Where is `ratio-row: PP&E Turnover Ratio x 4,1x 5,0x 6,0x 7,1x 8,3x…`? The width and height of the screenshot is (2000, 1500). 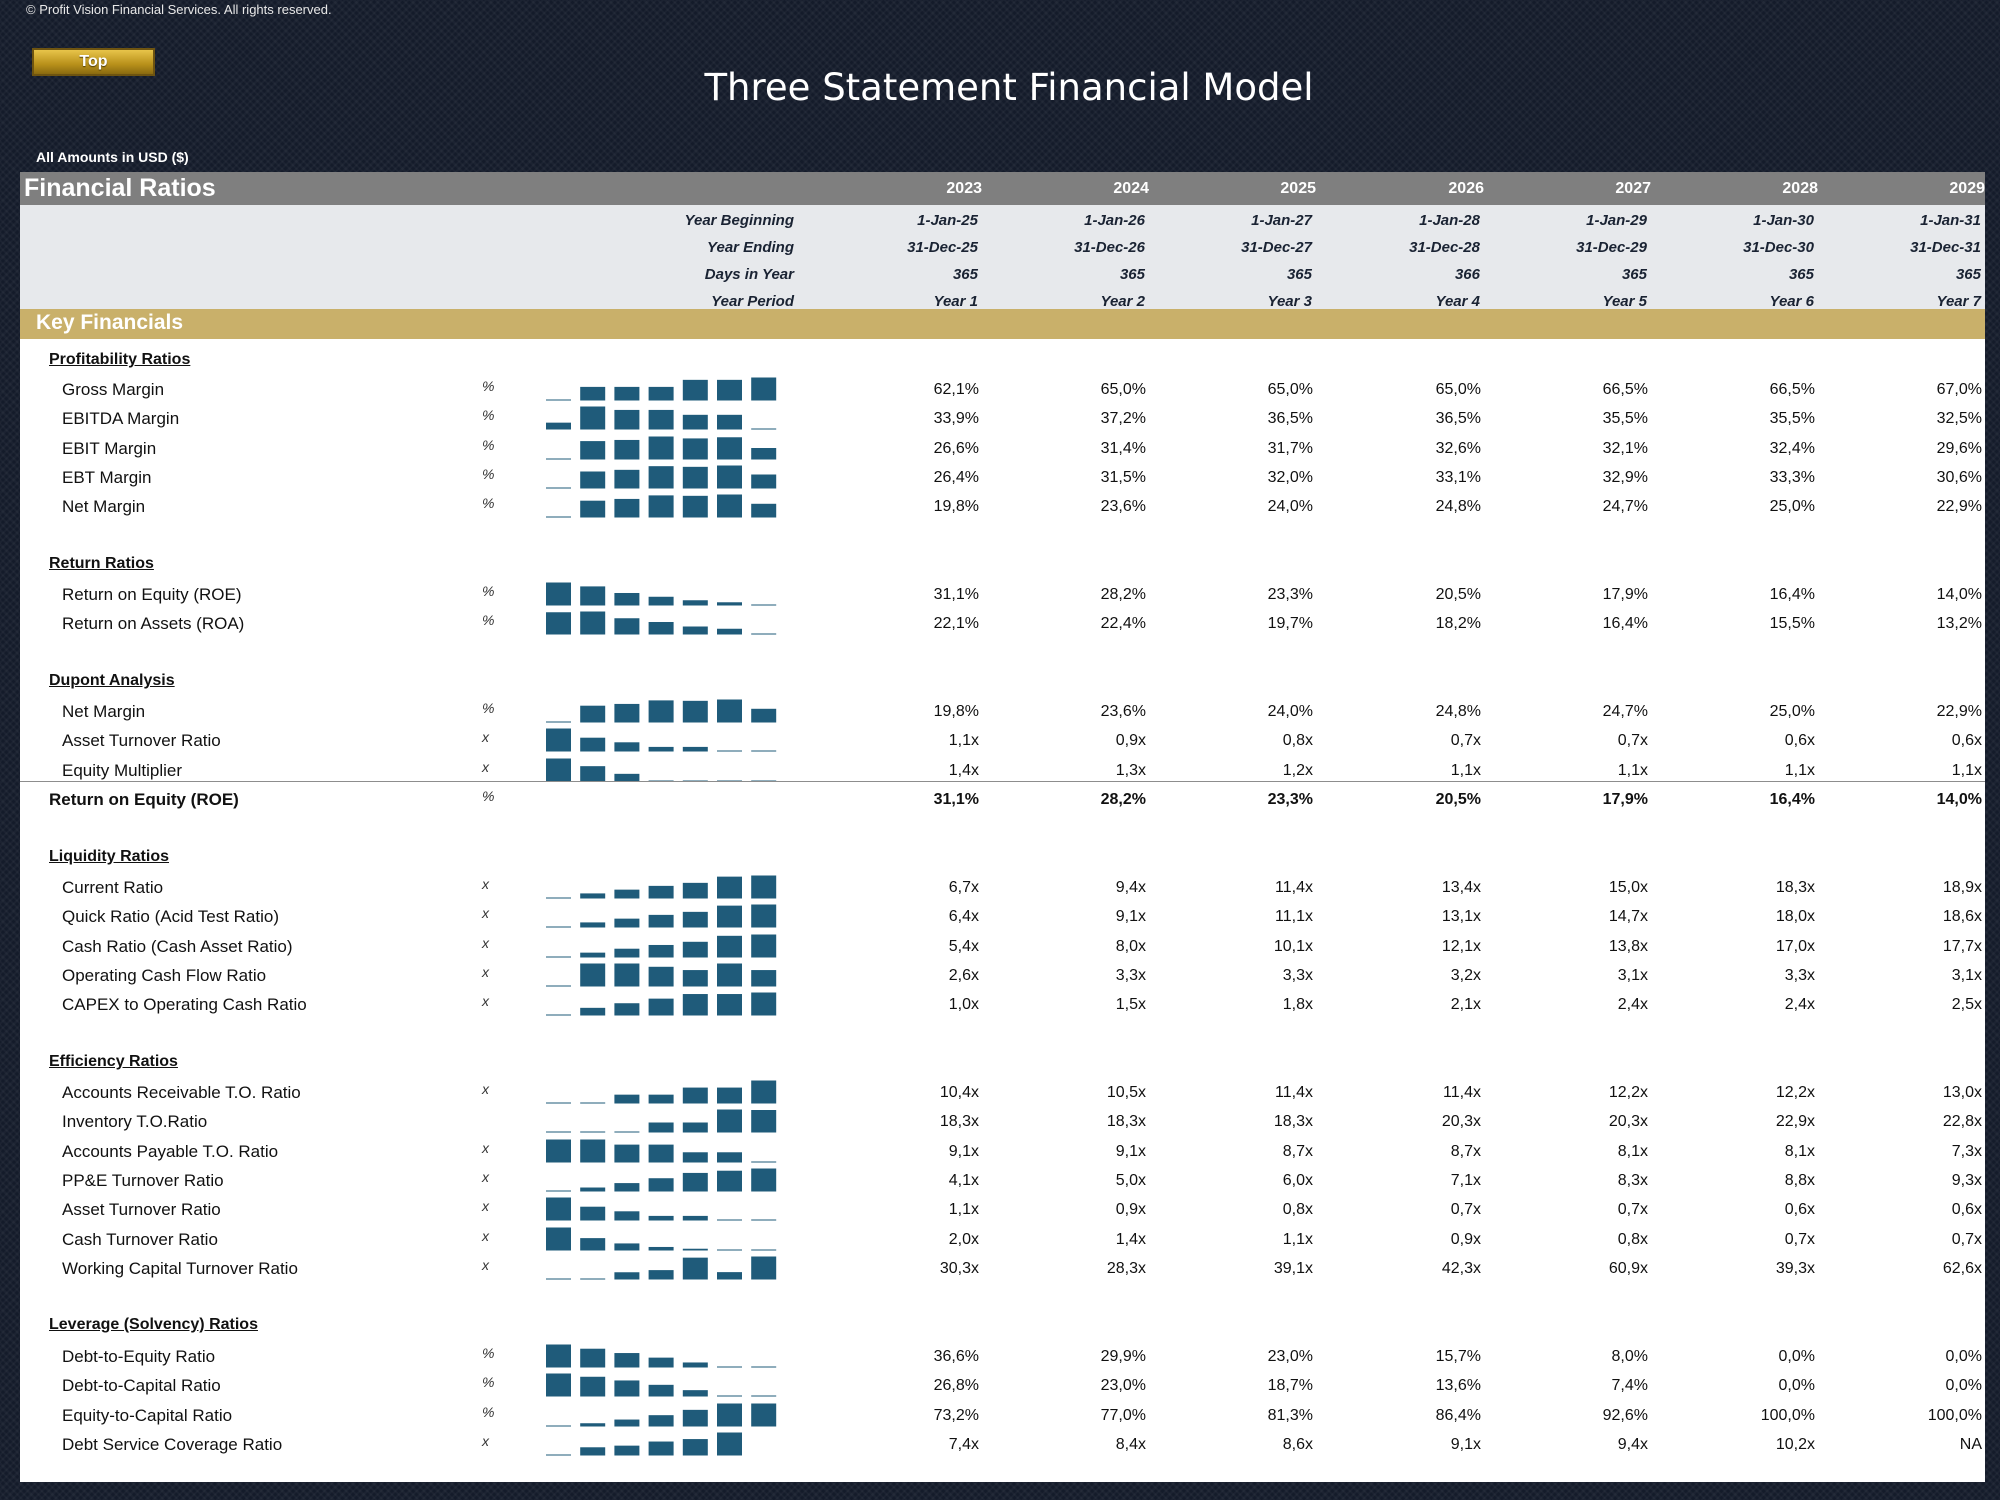
ratio-row: PP&E Turnover Ratio x 4,1x 5,0x 6,0x 7,1x 8,3x… is located at coordinates (1002, 1181).